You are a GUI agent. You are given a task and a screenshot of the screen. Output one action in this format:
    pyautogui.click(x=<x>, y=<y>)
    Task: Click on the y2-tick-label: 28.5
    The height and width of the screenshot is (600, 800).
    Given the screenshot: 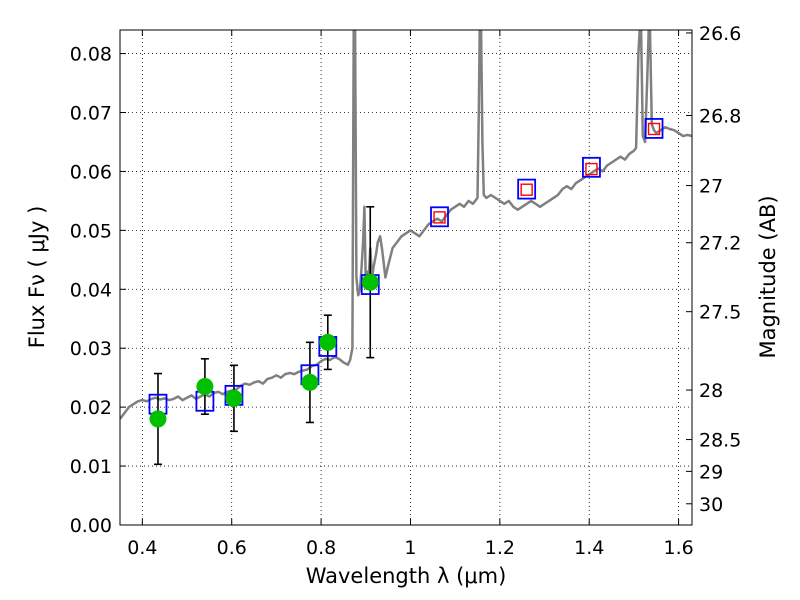 What is the action you would take?
    pyautogui.click(x=720, y=441)
    